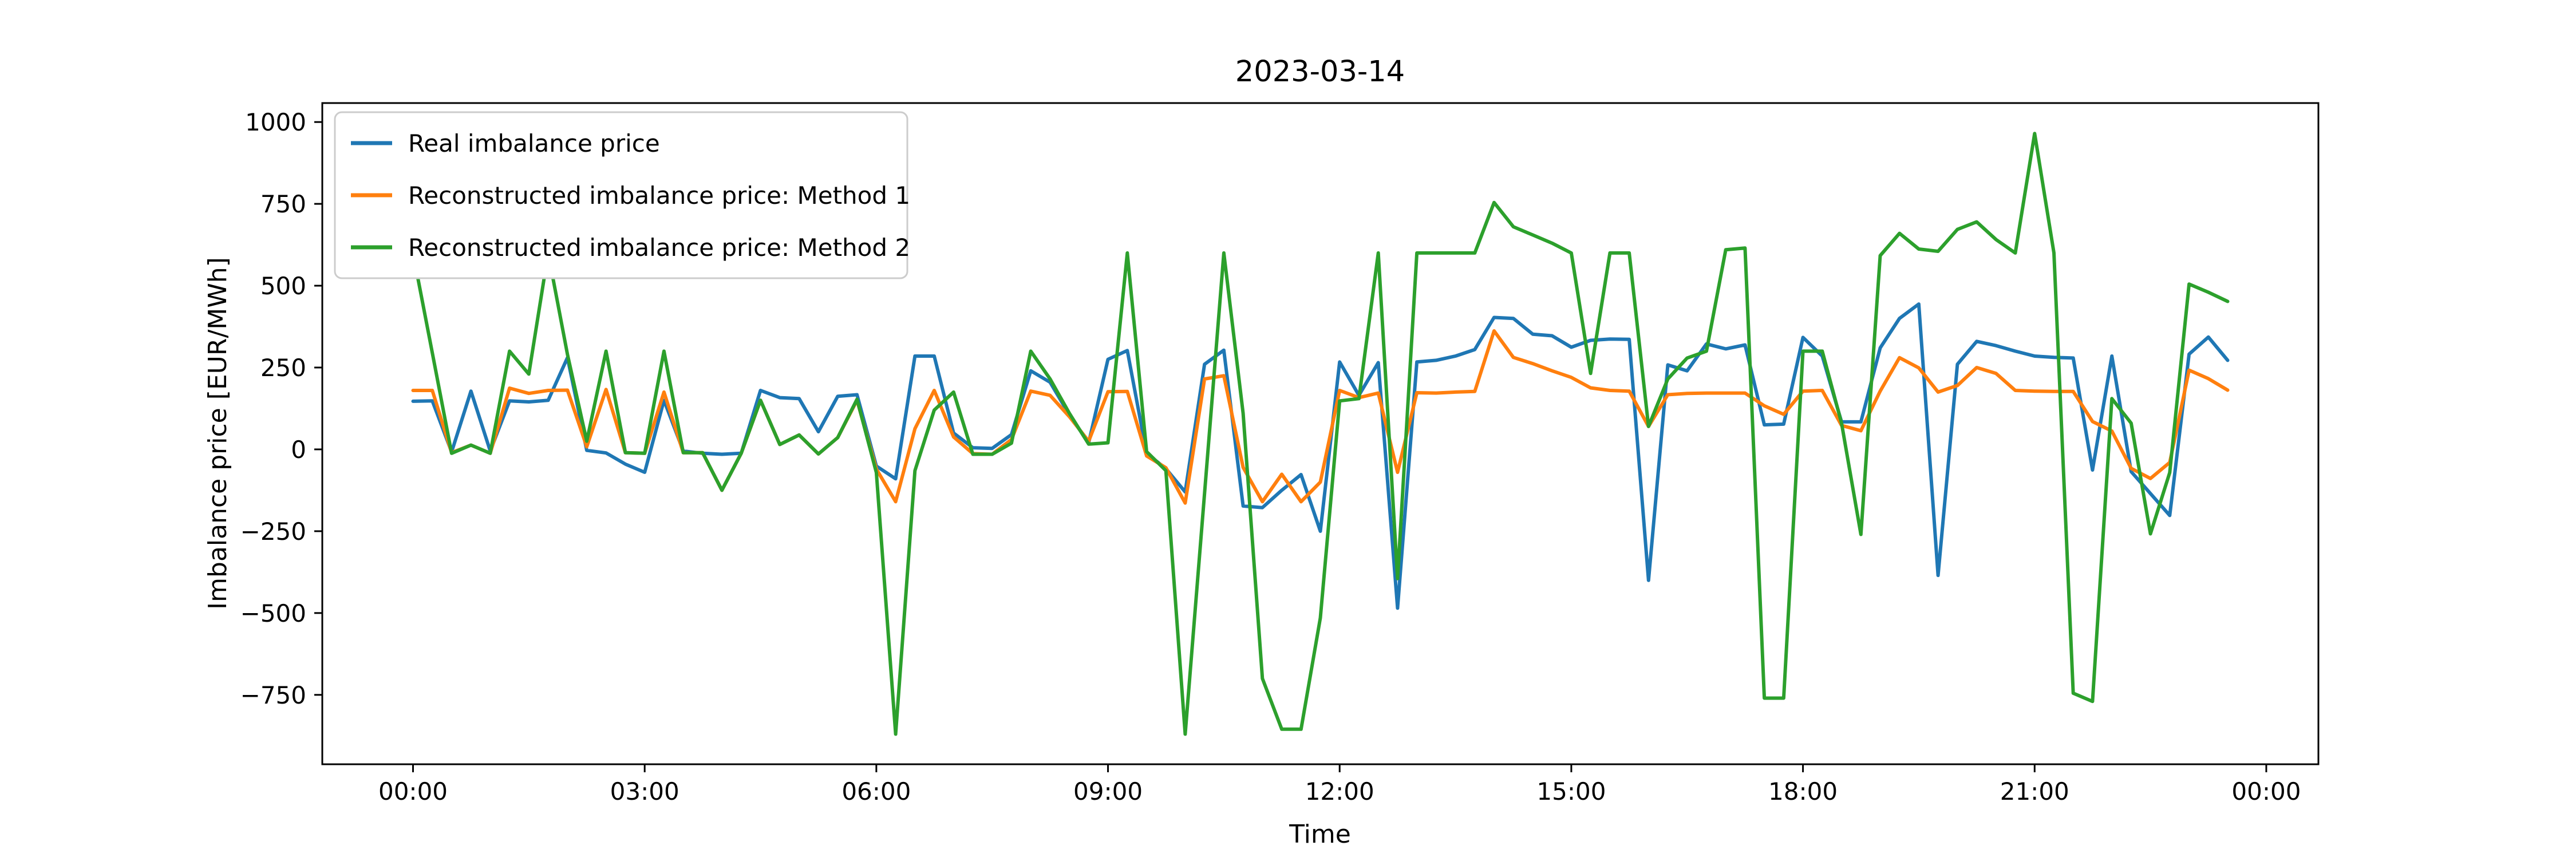 Image resolution: width=2576 pixels, height=861 pixels. I want to click on legend-label-real-imbalance-price: Real imbalance price, so click(534, 143).